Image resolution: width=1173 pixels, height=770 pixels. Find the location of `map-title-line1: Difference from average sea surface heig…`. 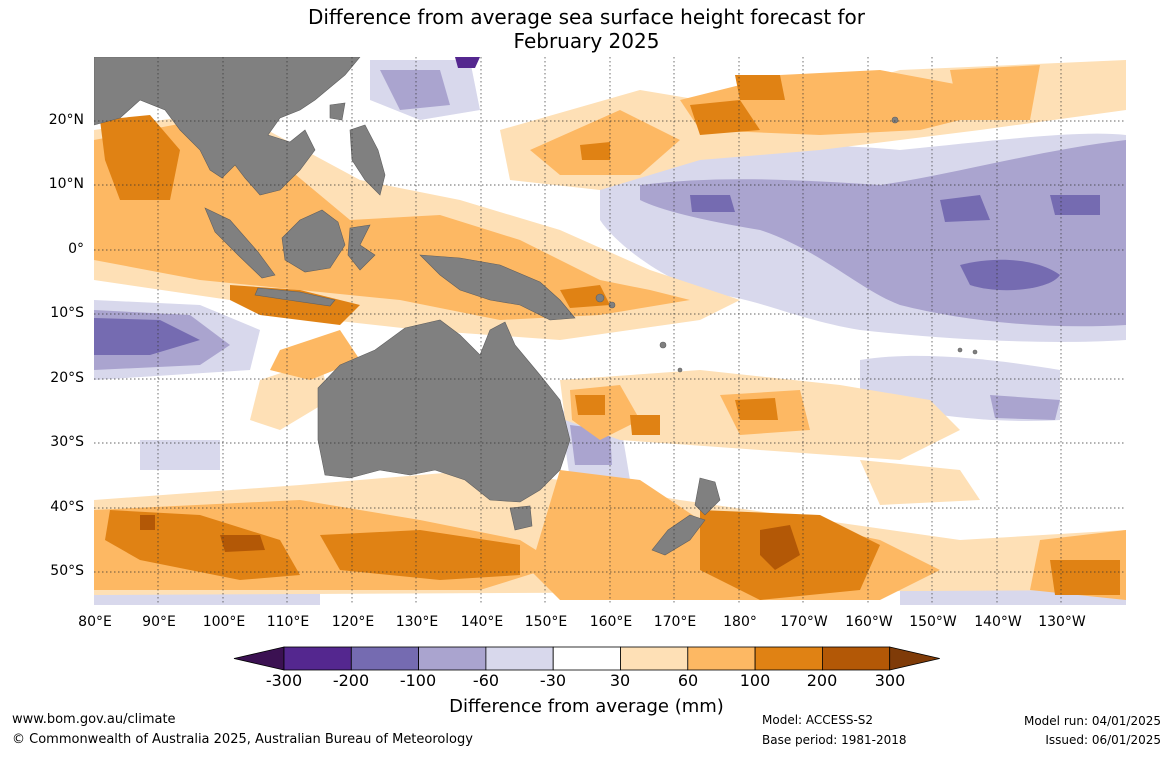

map-title-line1: Difference from average sea surface heig… is located at coordinates (586, 17).